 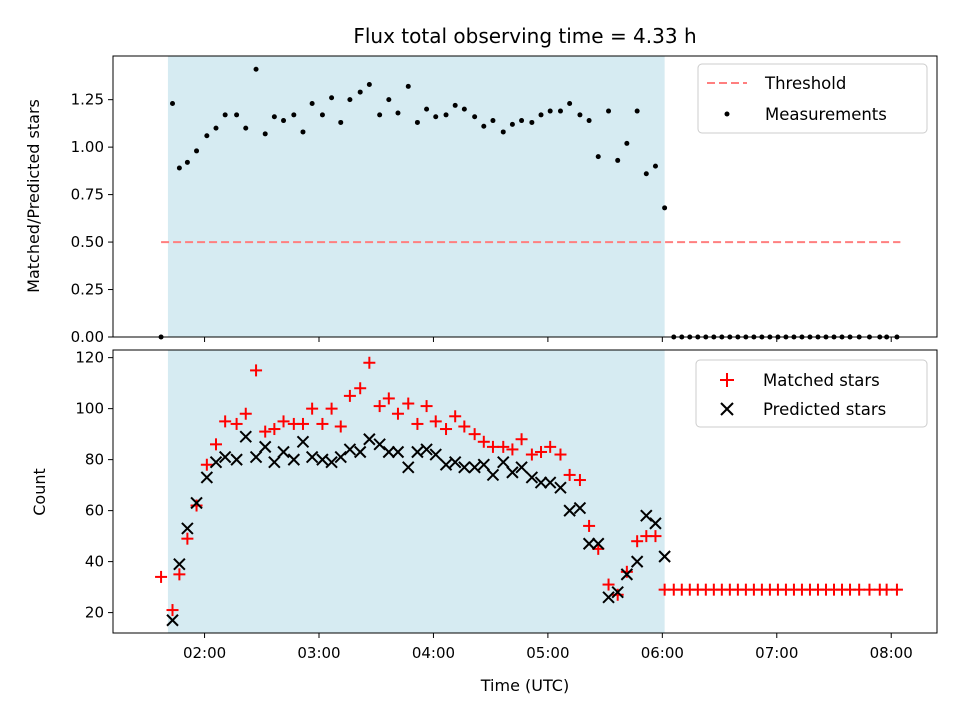 What do you see at coordinates (204, 653) in the screenshot?
I see `count-x-tick-label: 02:00` at bounding box center [204, 653].